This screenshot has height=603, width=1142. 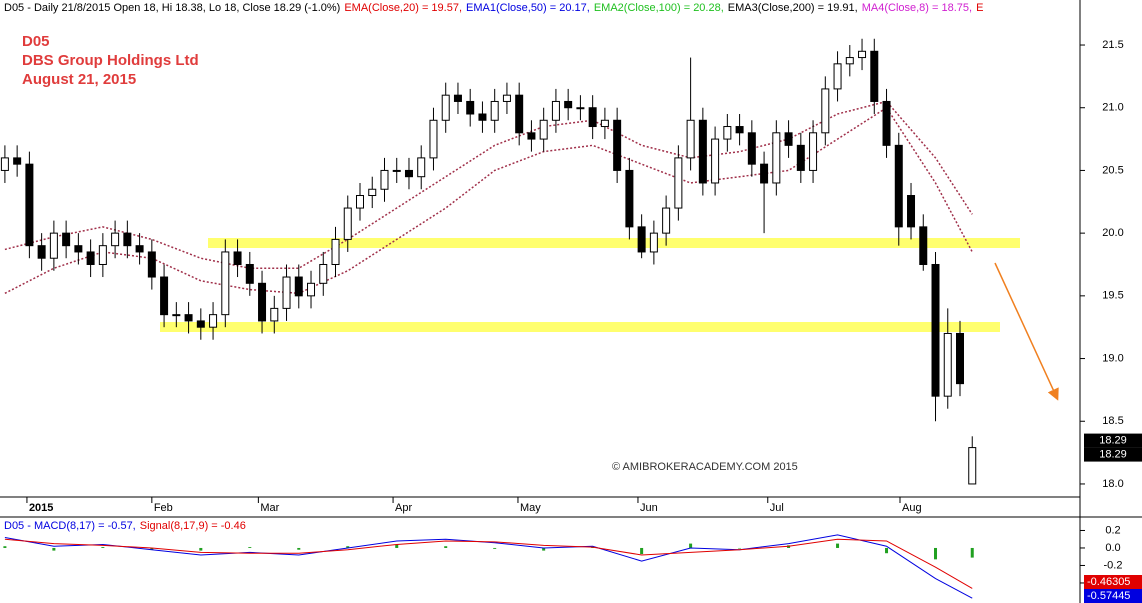 What do you see at coordinates (1112, 548) in the screenshot?
I see `y-tick-label: 0.0` at bounding box center [1112, 548].